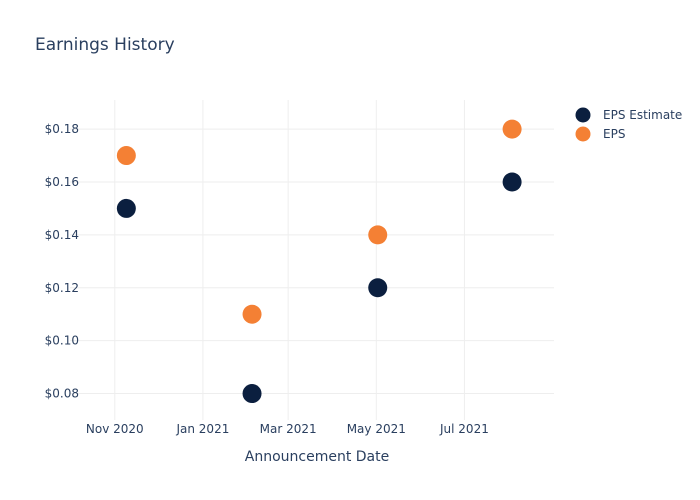  What do you see at coordinates (202, 429) in the screenshot?
I see `x-tick-label: Jan 2021` at bounding box center [202, 429].